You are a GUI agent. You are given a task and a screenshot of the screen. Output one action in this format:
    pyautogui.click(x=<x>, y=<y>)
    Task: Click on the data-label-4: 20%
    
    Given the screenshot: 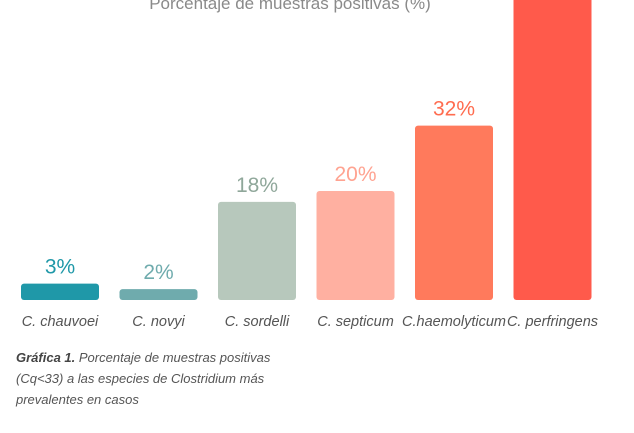 What is the action you would take?
    pyautogui.click(x=355, y=174)
    